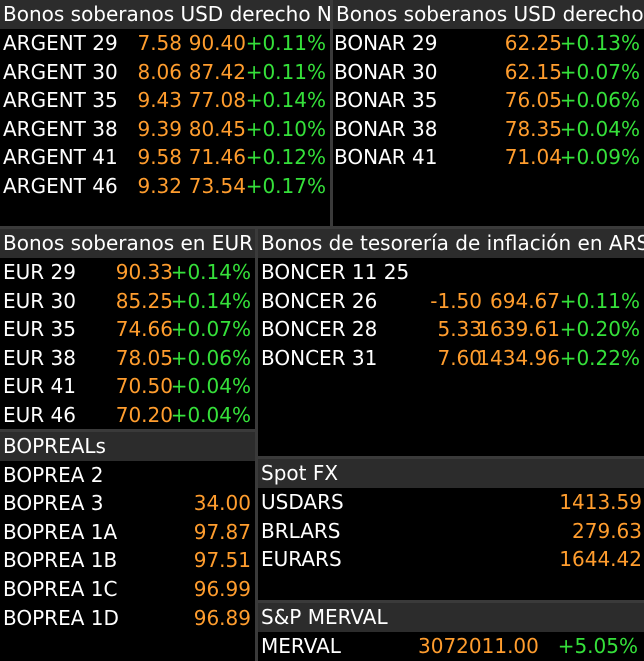  Describe the element at coordinates (301, 646) in the screenshot. I see `index-name: MERVAL` at that location.